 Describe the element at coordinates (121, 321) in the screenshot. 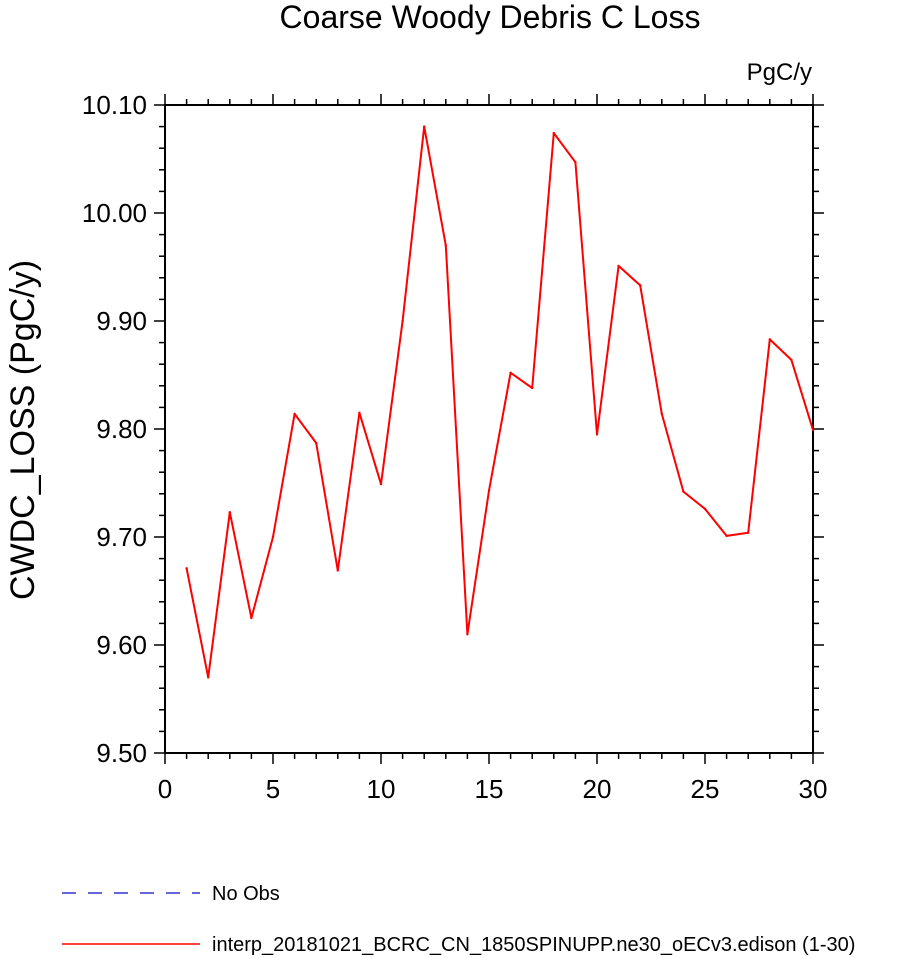

I see `y-tick-label: 9.90` at that location.